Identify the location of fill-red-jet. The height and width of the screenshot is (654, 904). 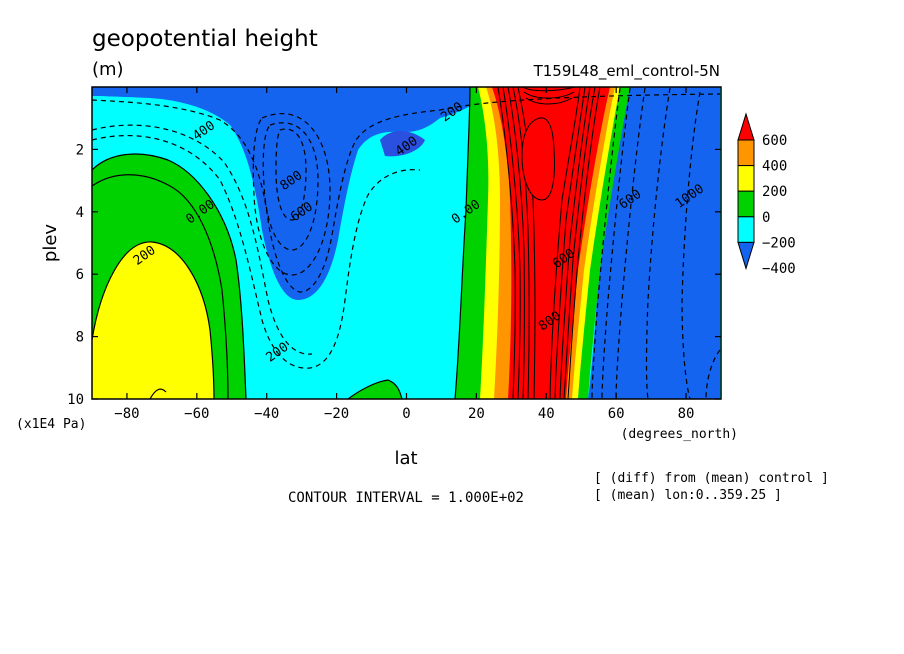
(551, 243).